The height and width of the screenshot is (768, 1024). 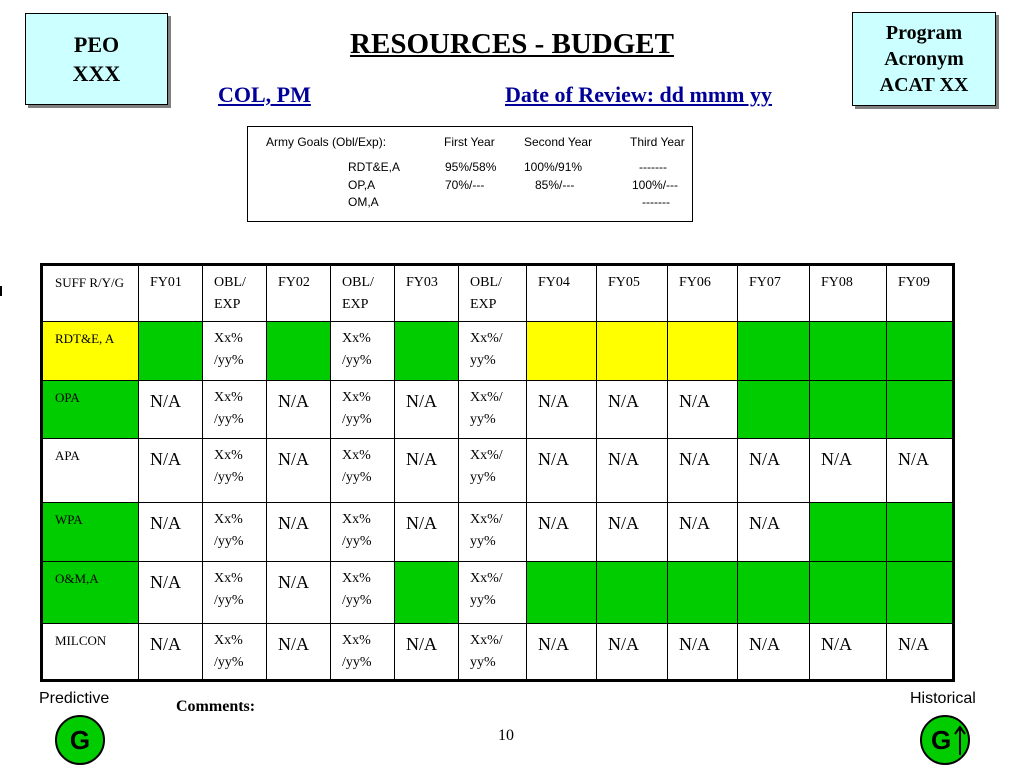 I want to click on column-header: SUFF R/Y/G, so click(x=90, y=293).